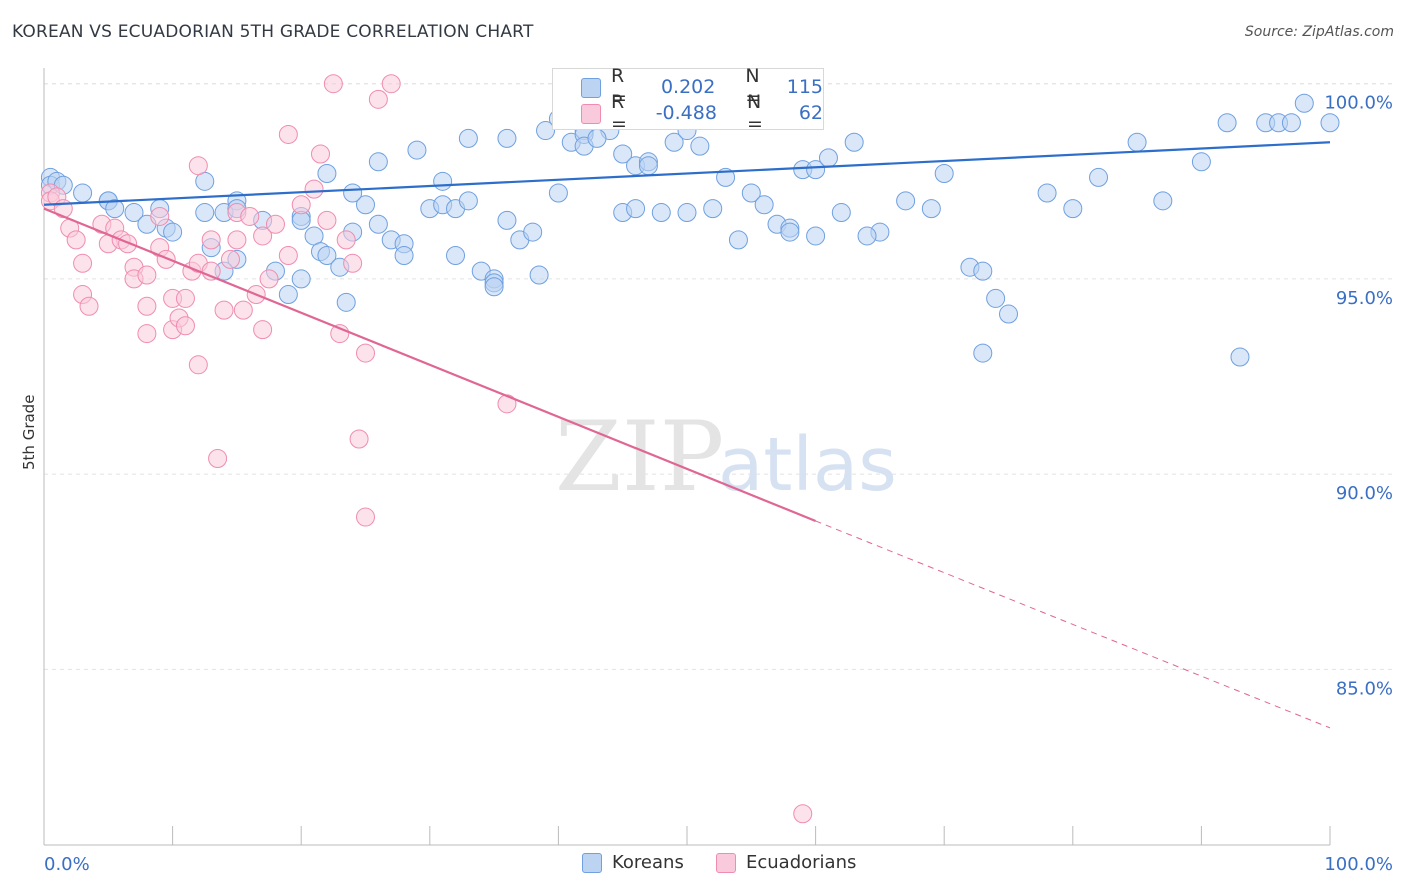 The height and width of the screenshot is (892, 1406). Describe the element at coordinates (717, 113) in the screenshot. I see `ecuadorian-stats-row: R = -0.488 N = 62` at that location.